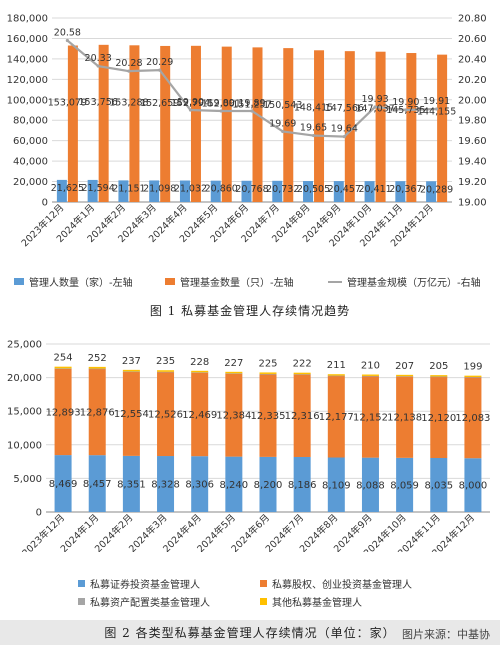  I want to click on data-label-funds: 148,415, so click(313, 107).